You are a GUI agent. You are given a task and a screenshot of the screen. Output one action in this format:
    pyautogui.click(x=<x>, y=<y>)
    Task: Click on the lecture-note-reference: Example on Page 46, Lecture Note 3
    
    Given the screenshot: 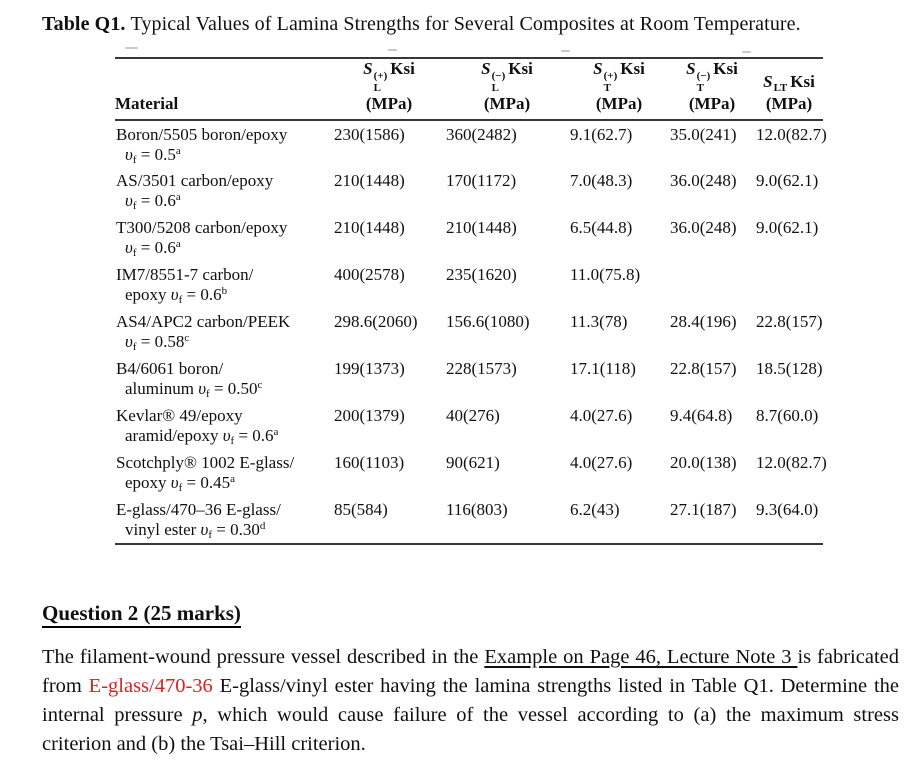 What is the action you would take?
    pyautogui.click(x=641, y=657)
    